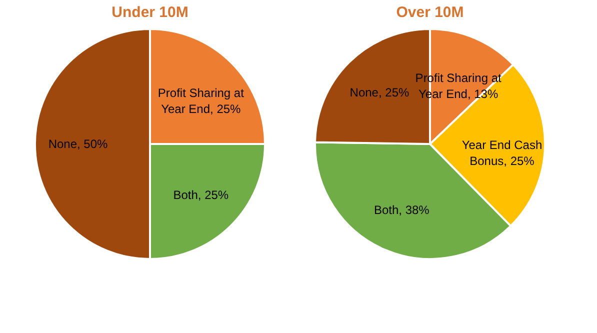 The image size is (597, 333). I want to click on slice-label: None, 50%, so click(78, 144).